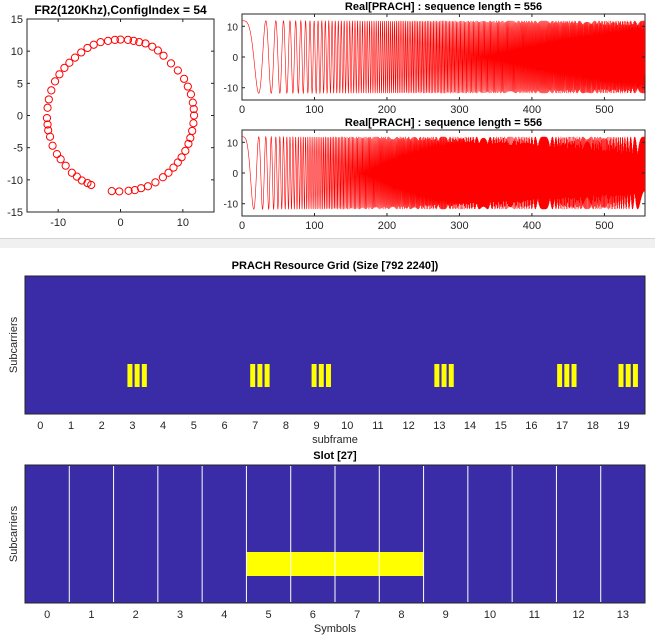 Image resolution: width=655 pixels, height=637 pixels. Describe the element at coordinates (269, 615) in the screenshot. I see `slot-xtick-label: 5` at that location.